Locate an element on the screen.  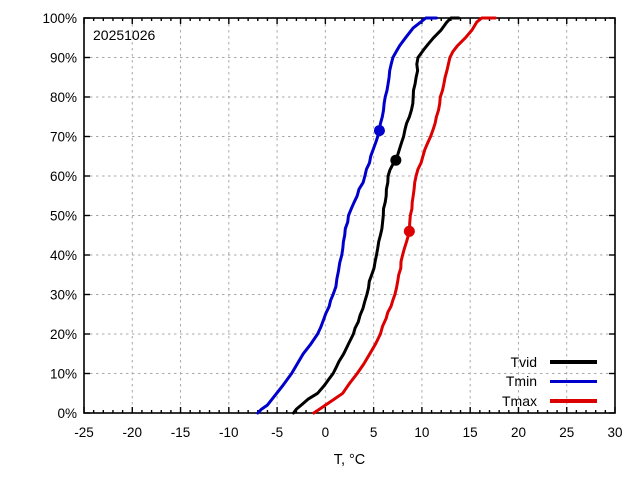
x-tick-label: 20 is located at coordinates (518, 432).